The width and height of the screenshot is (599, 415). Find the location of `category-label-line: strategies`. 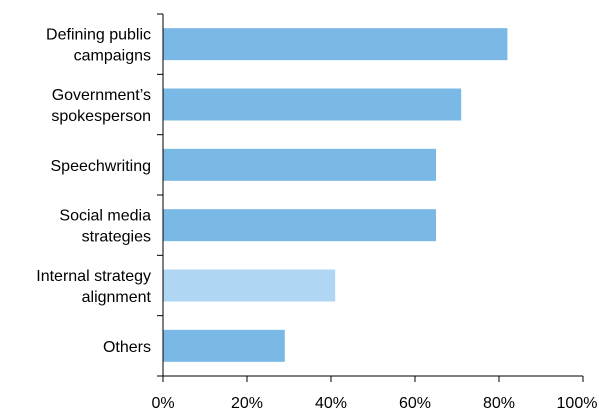

category-label-line: strategies is located at coordinates (116, 237).